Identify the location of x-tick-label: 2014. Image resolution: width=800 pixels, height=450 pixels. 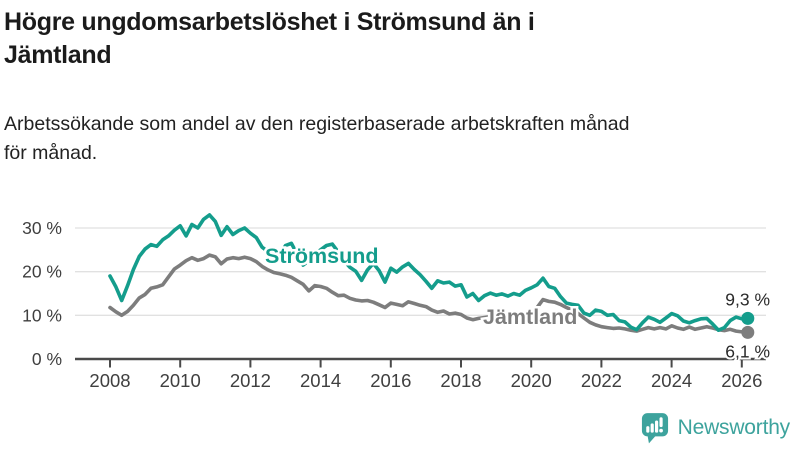
(320, 380).